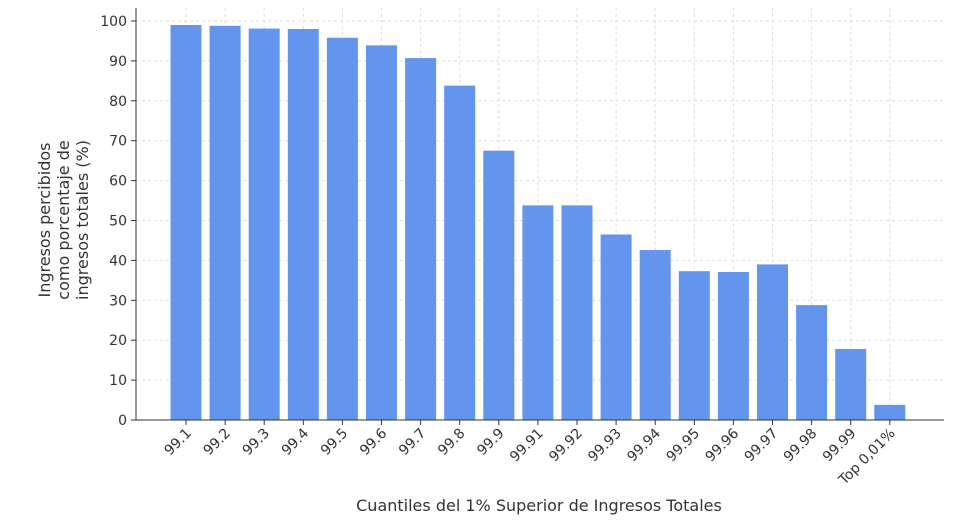 Image resolution: width=980 pixels, height=528 pixels. What do you see at coordinates (177, 442) in the screenshot?
I see `x-tick-label: 99.1` at bounding box center [177, 442].